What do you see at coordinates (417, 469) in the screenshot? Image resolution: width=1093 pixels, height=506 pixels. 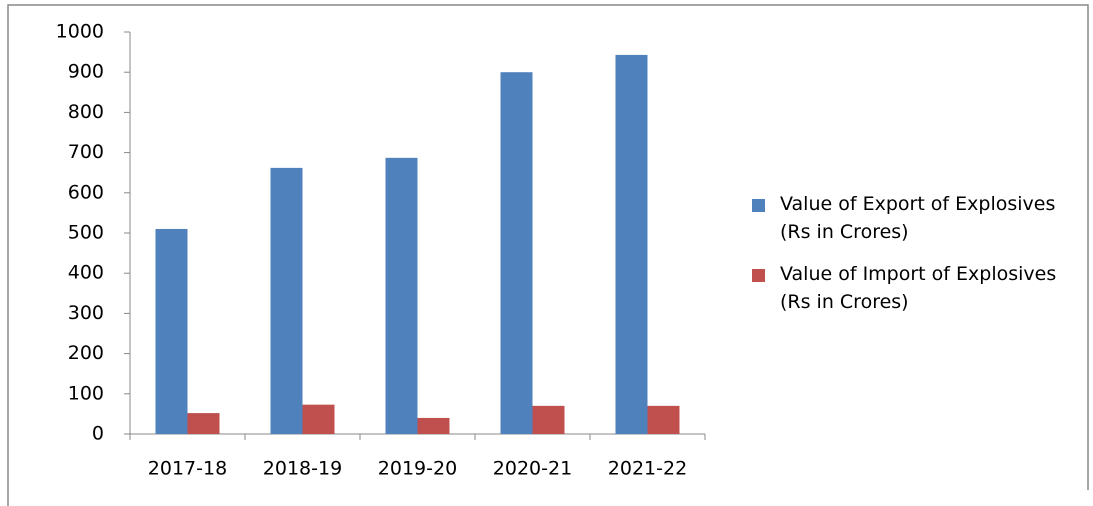 I see `x-tick-label: 2019-20` at bounding box center [417, 469].